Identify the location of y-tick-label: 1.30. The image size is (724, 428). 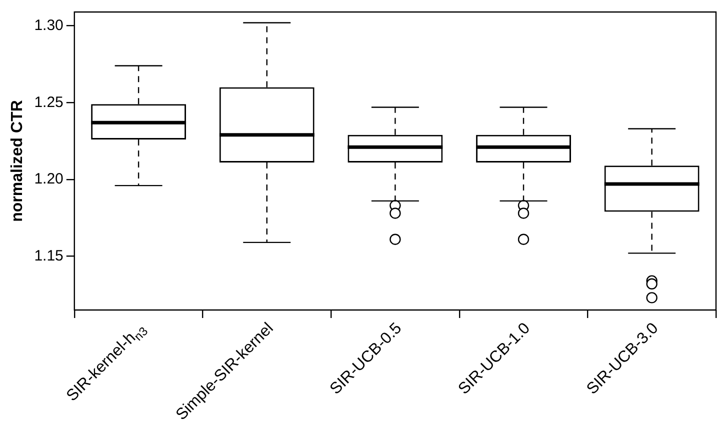
(49, 25).